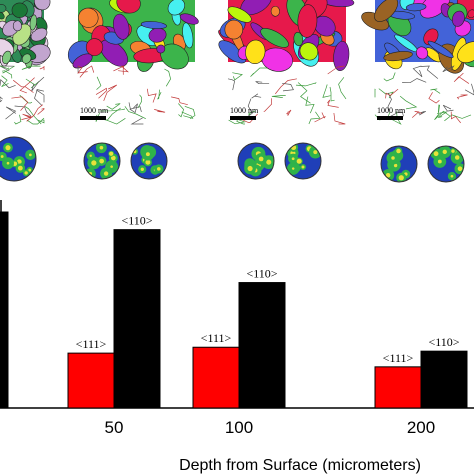 This screenshot has width=474, height=474. I want to click on bar-label-111-50: <111>, so click(91, 344).